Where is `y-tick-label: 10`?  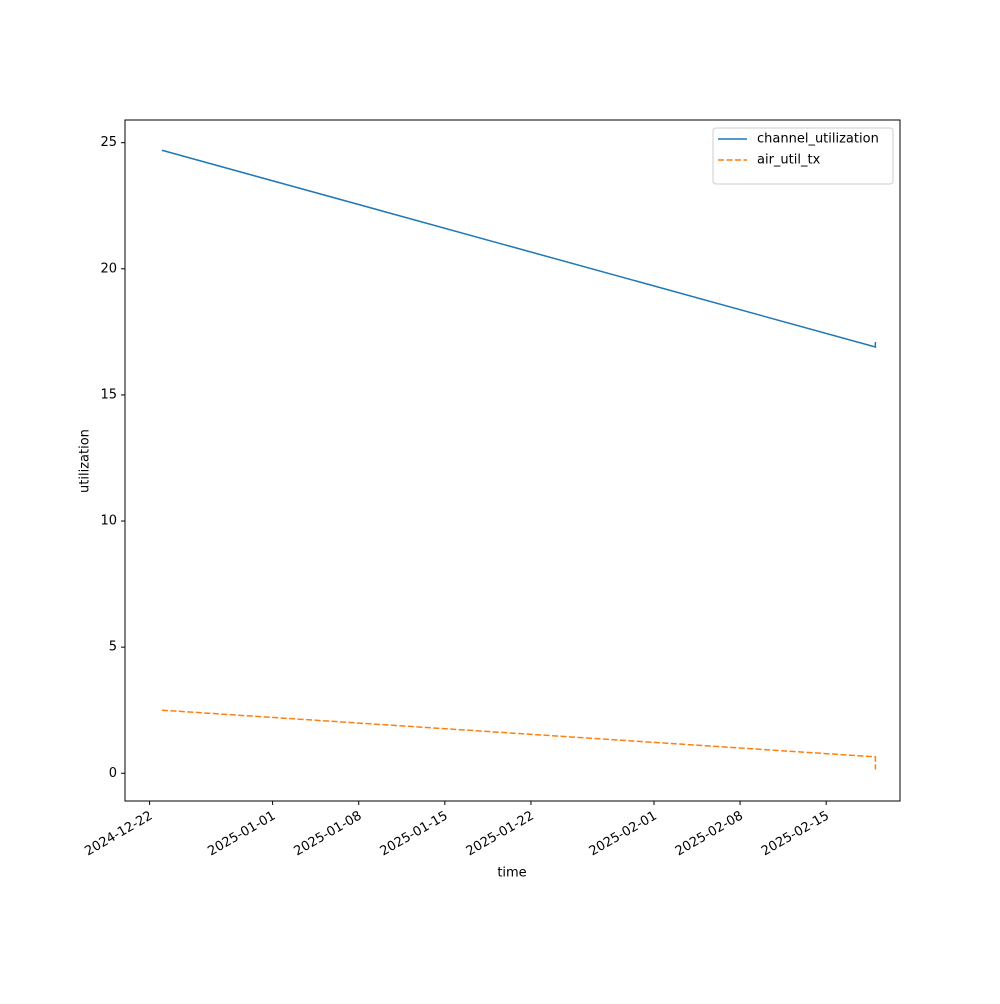 y-tick-label: 10 is located at coordinates (108, 521).